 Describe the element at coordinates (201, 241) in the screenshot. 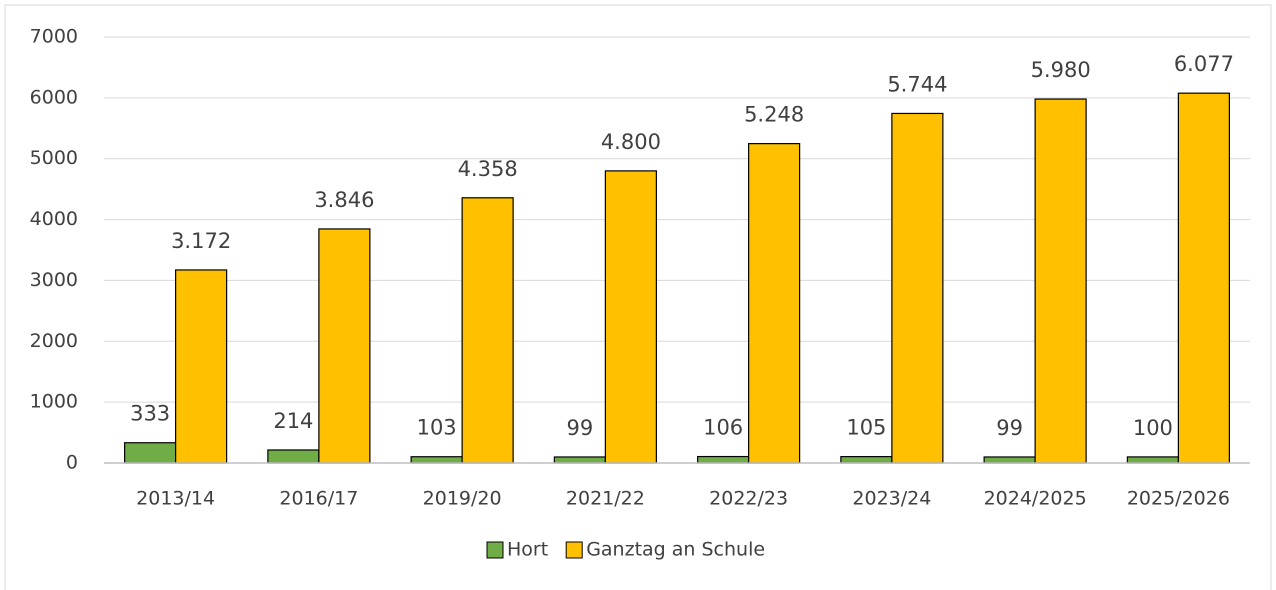

I see `data-label: 3.172` at that location.